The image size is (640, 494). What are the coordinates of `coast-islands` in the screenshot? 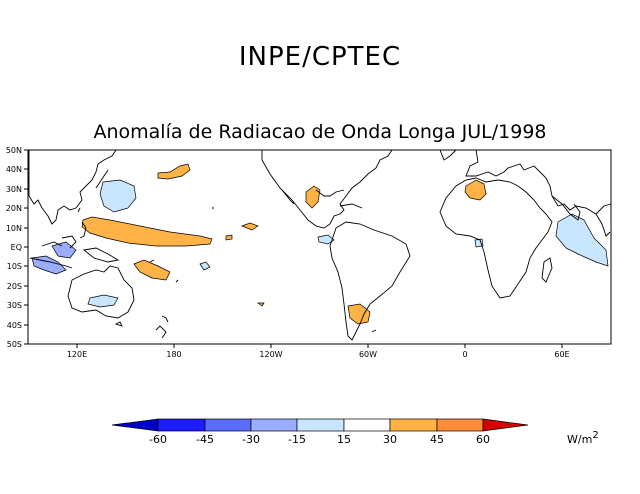 It's located at (181, 245).